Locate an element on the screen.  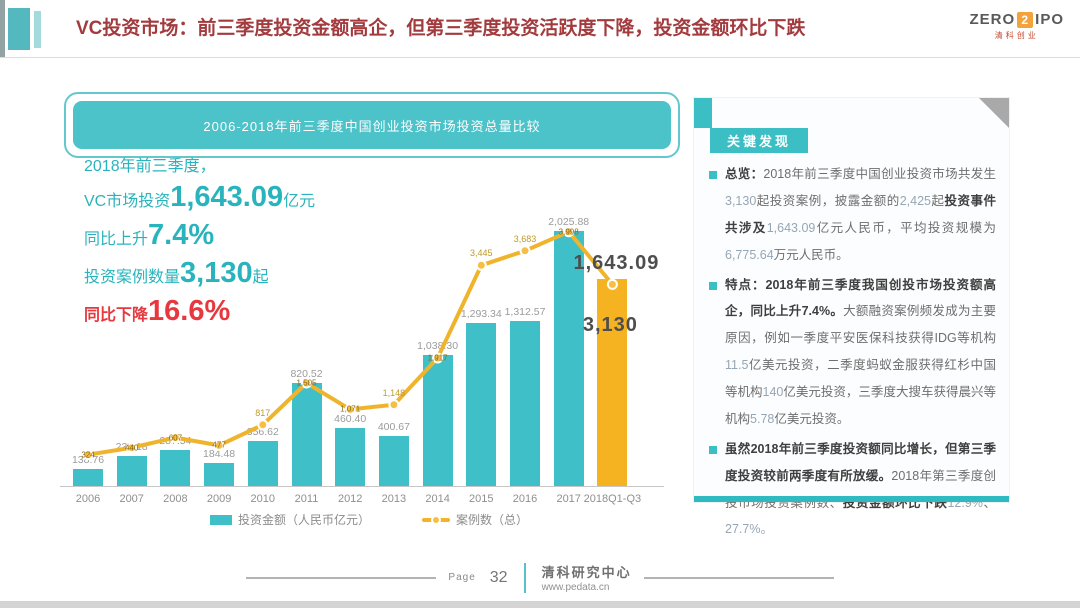
bar-2013 is located at coordinates (393, 460).